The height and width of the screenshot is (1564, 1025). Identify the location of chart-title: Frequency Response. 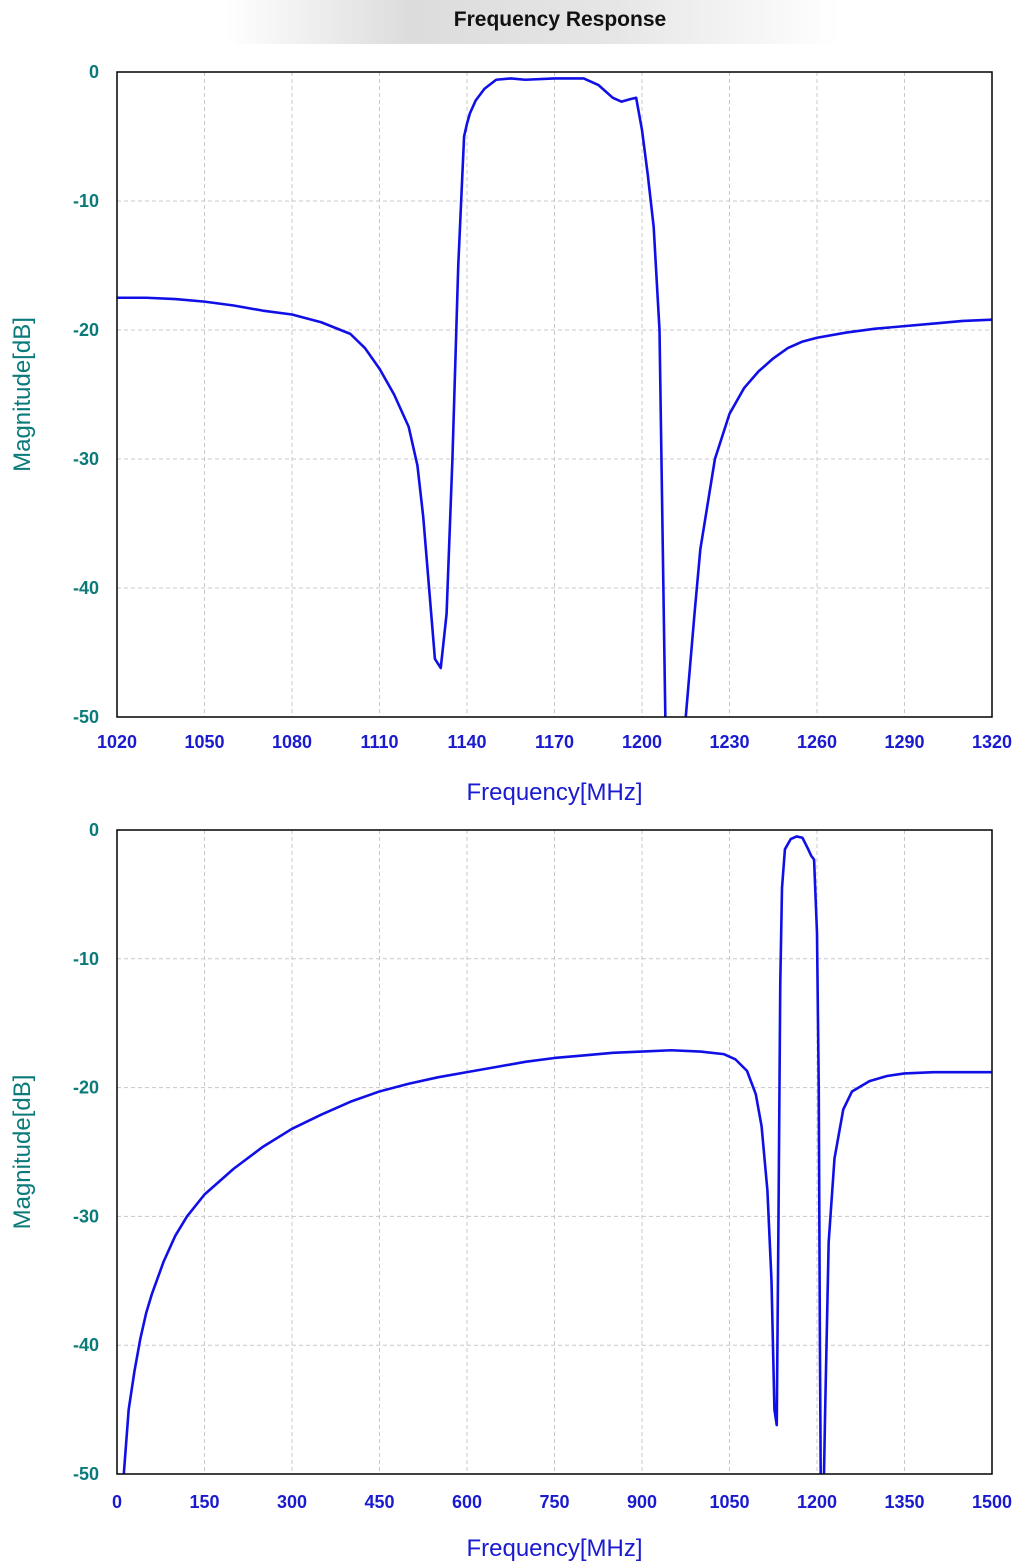
(560, 19).